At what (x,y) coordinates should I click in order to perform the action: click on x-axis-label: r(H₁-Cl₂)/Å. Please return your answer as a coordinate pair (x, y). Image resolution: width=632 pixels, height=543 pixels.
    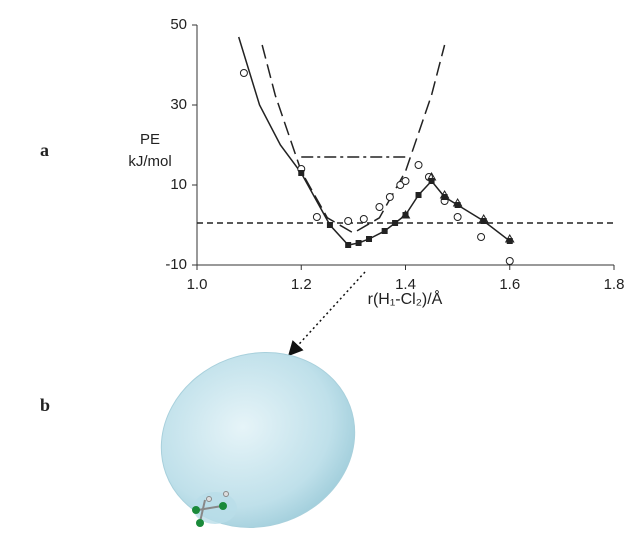
    Looking at the image, I should click on (405, 298).